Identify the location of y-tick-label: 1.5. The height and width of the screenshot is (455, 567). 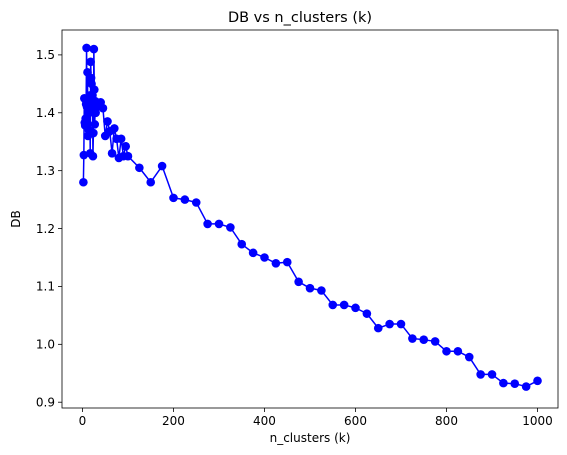
(45, 55).